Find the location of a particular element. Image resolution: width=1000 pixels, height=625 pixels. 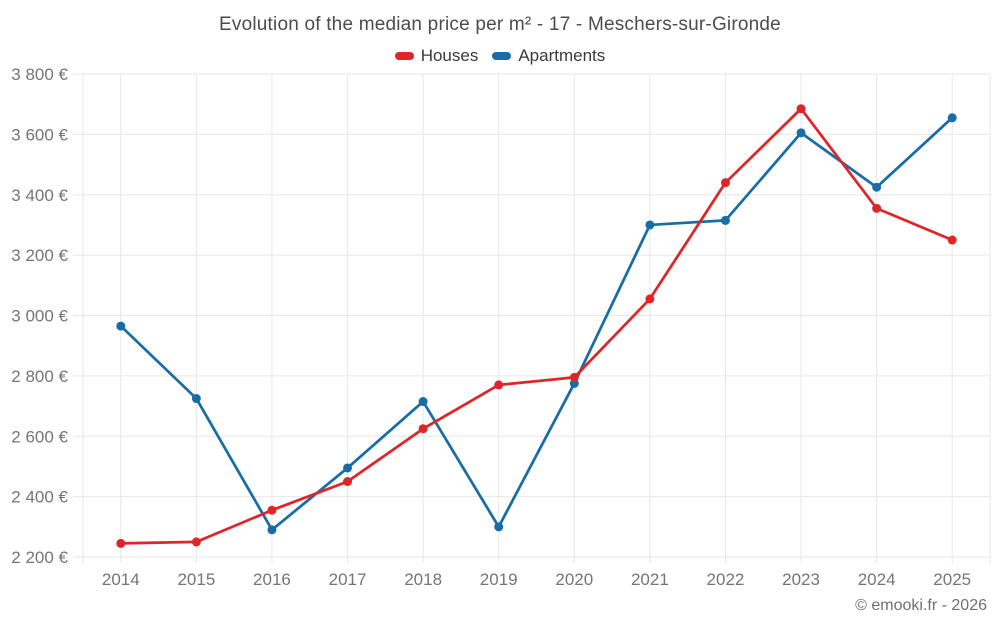

x-axis-label-2021: 2021 is located at coordinates (650, 579).